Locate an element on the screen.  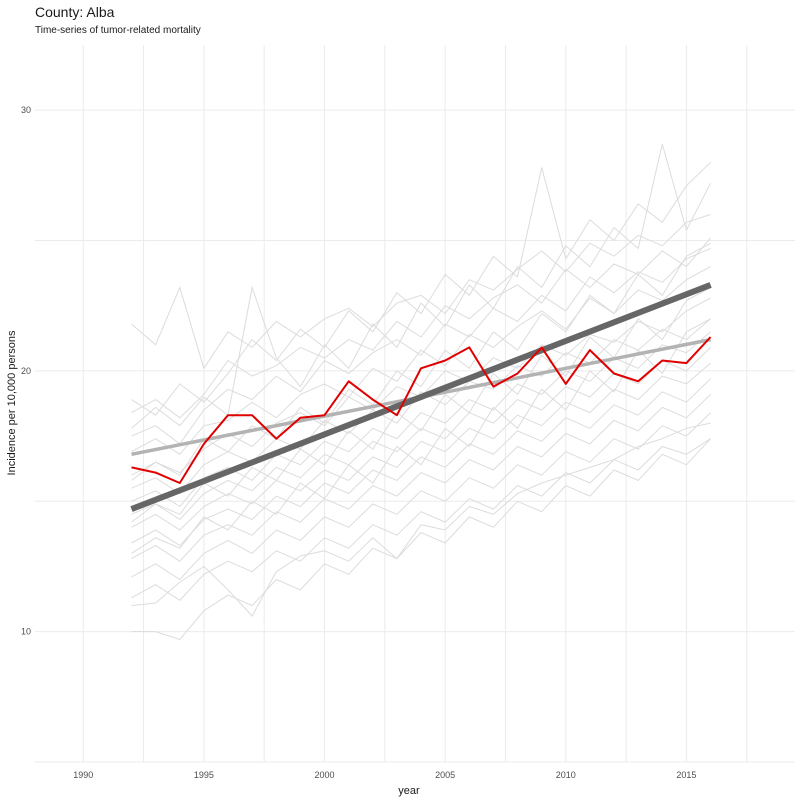
chart-title: County: Alba is located at coordinates (75, 12).